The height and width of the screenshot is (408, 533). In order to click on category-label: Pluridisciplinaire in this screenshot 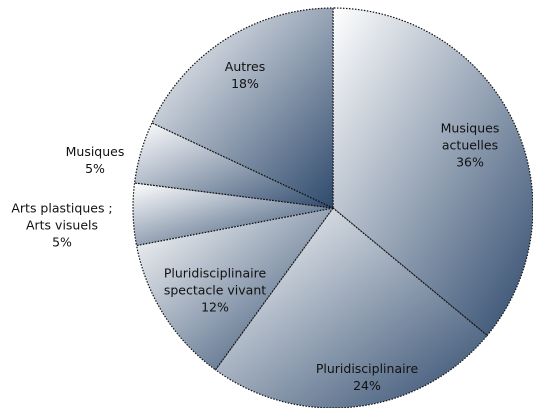, I will do `click(367, 368)`.